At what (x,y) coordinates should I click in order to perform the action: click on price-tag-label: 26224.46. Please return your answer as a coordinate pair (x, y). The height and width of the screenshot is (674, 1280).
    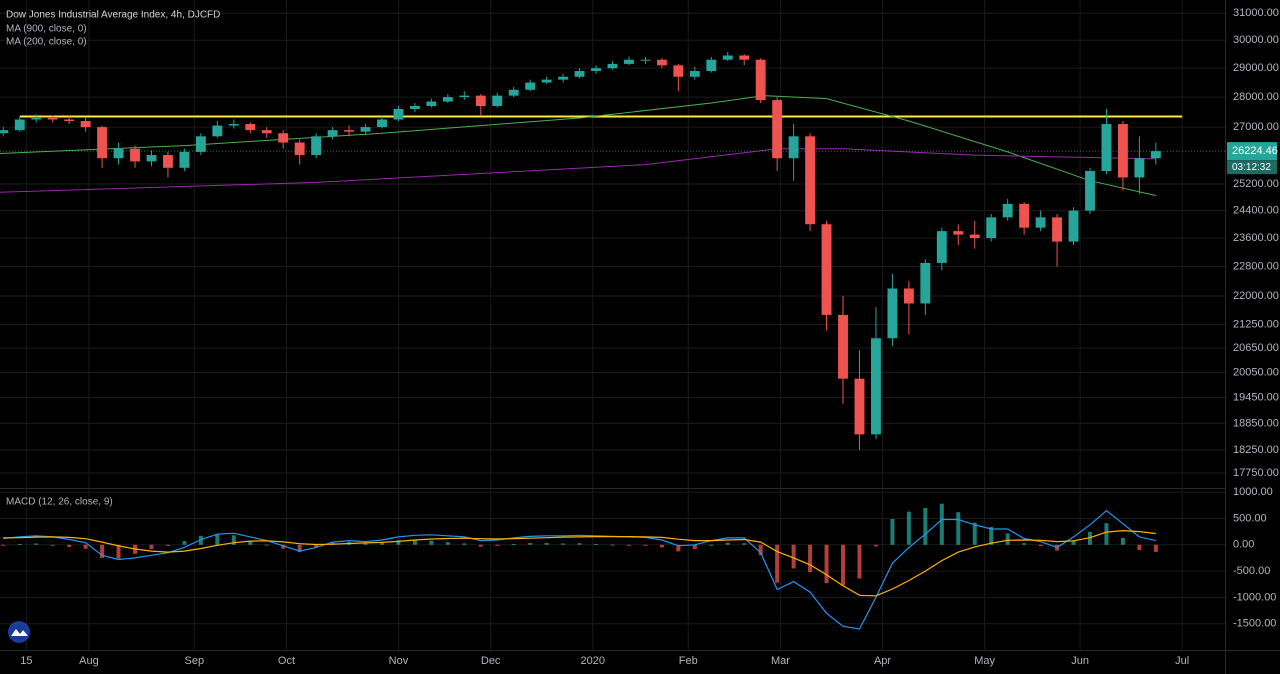
    Looking at the image, I should click on (1255, 151).